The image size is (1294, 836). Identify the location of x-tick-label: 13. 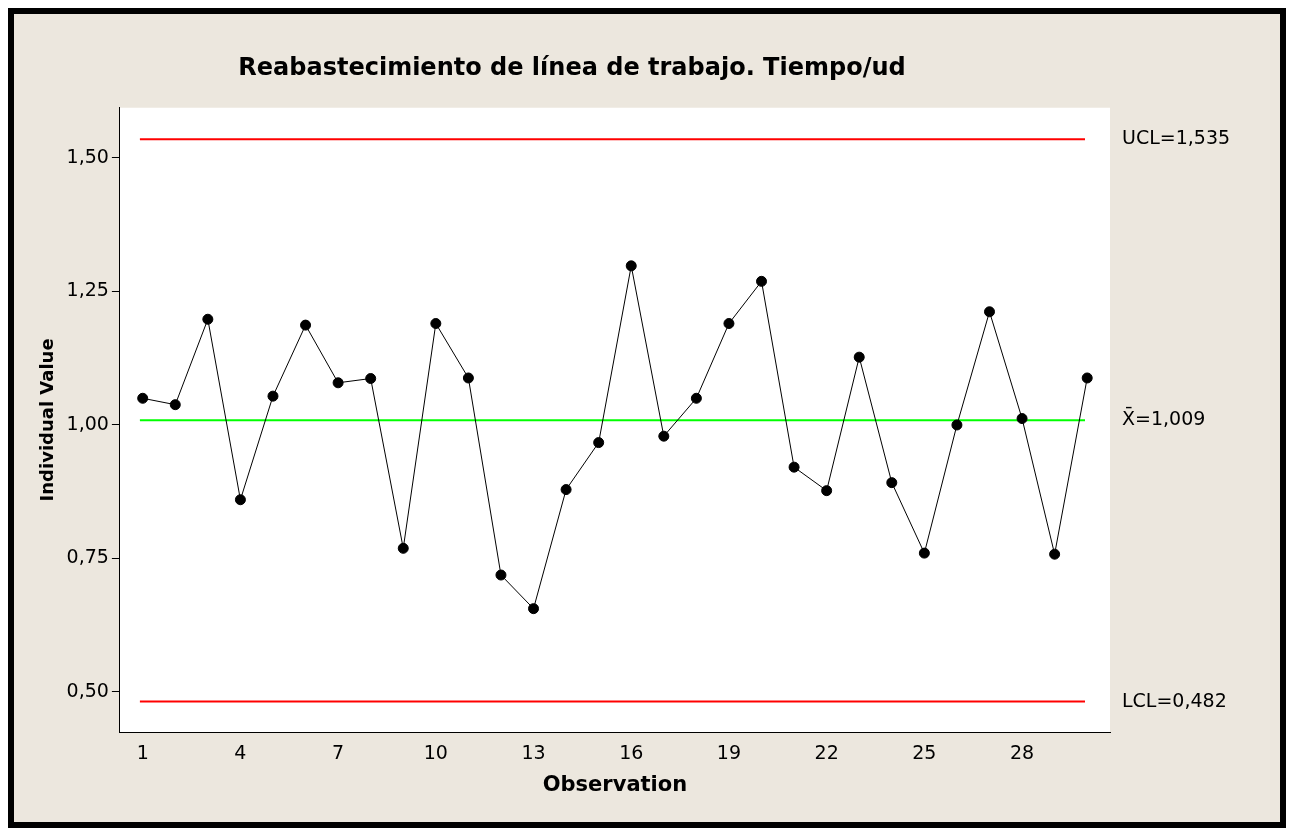
(533, 752).